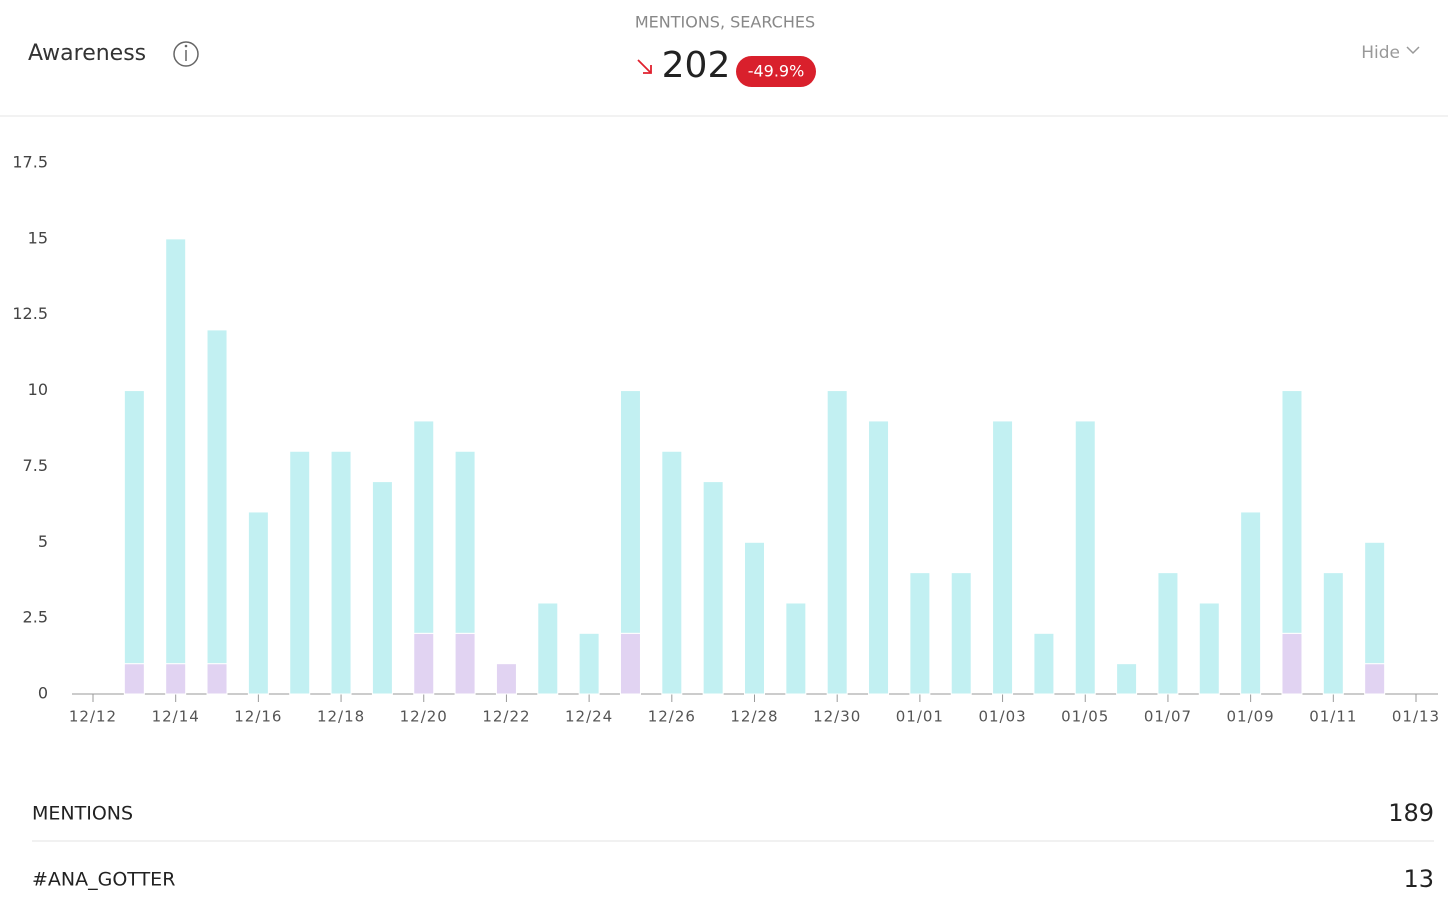 The height and width of the screenshot is (924, 1448). I want to click on y-tick-label: 12.5, so click(30, 313).